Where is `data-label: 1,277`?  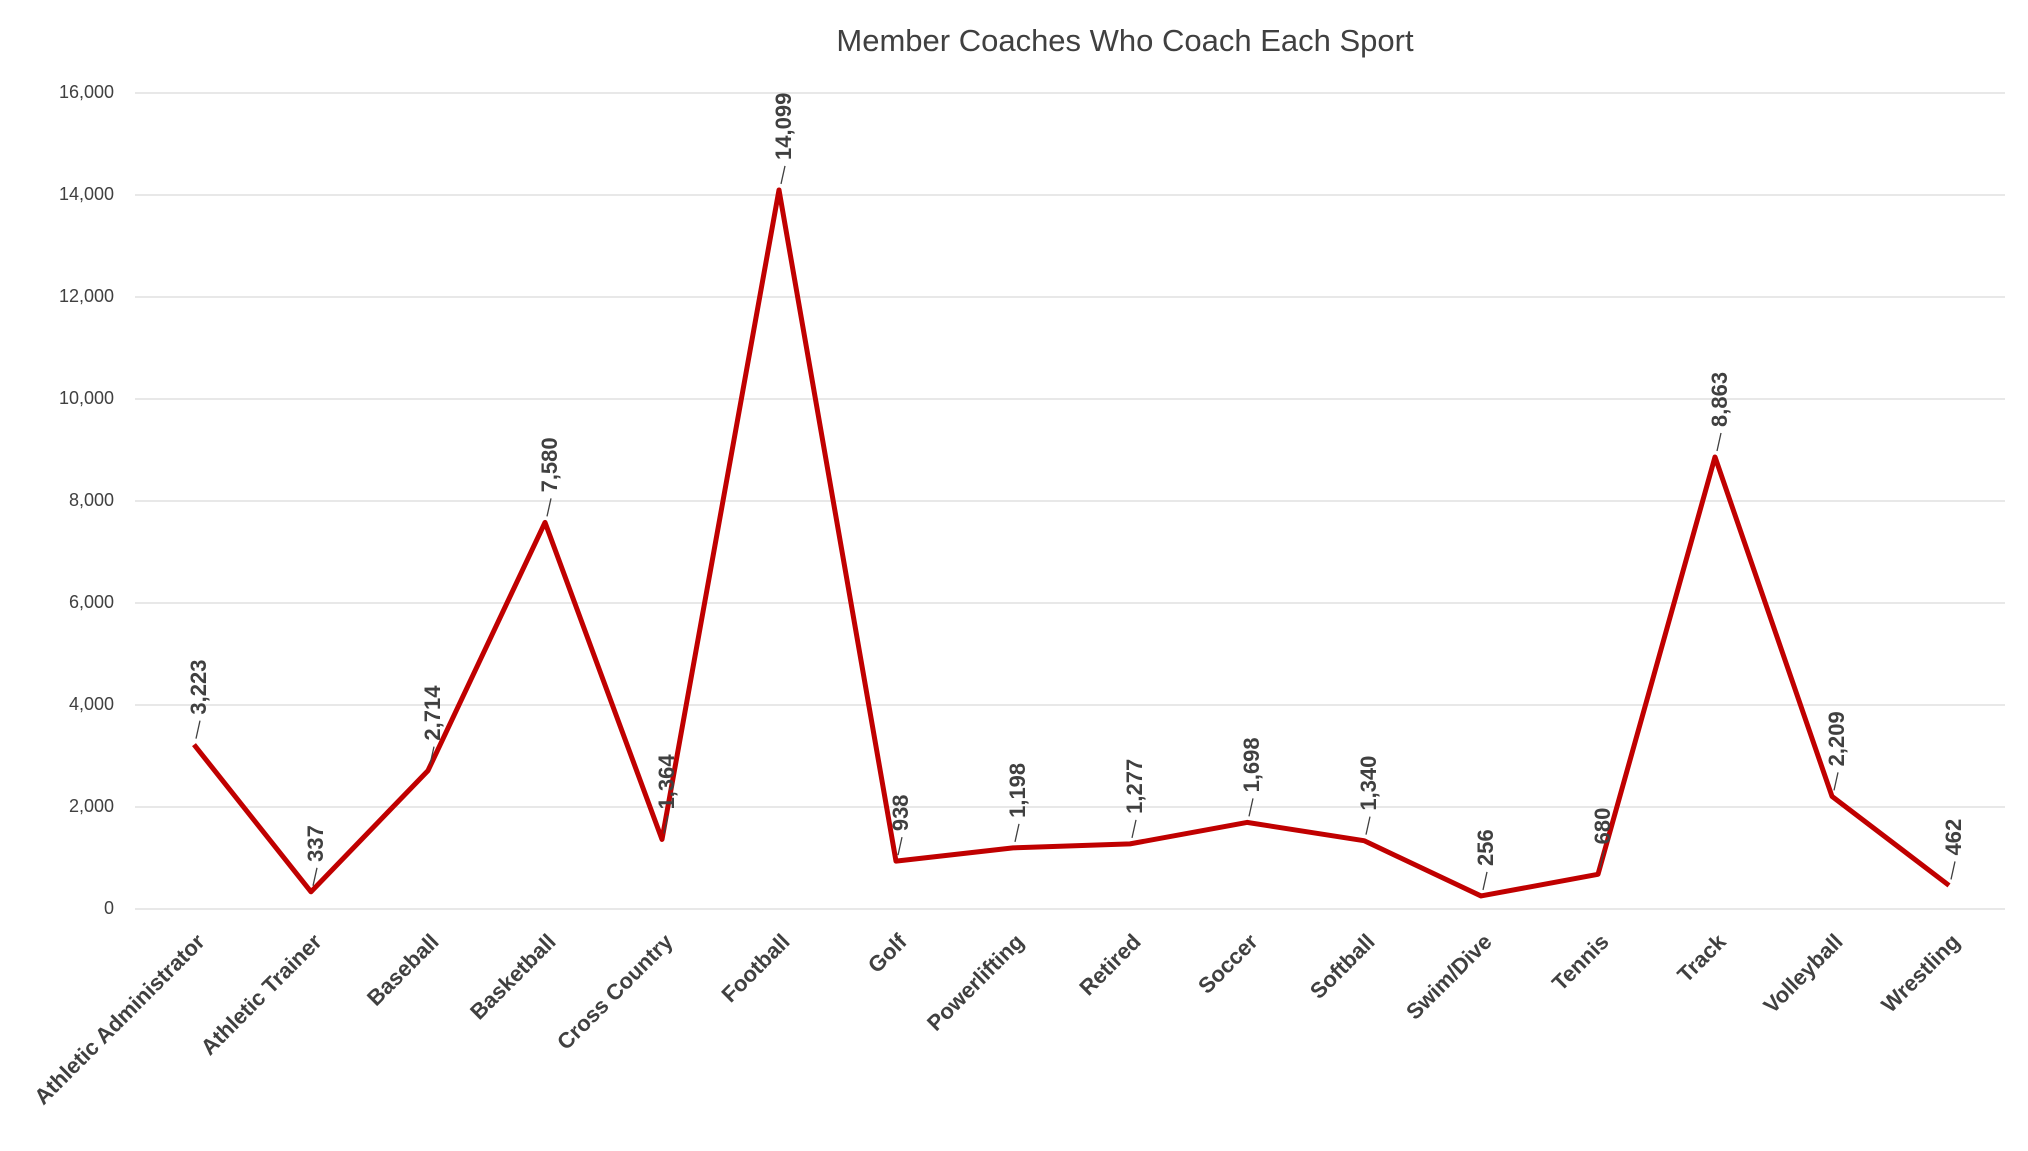
data-label: 1,277 is located at coordinates (1134, 786).